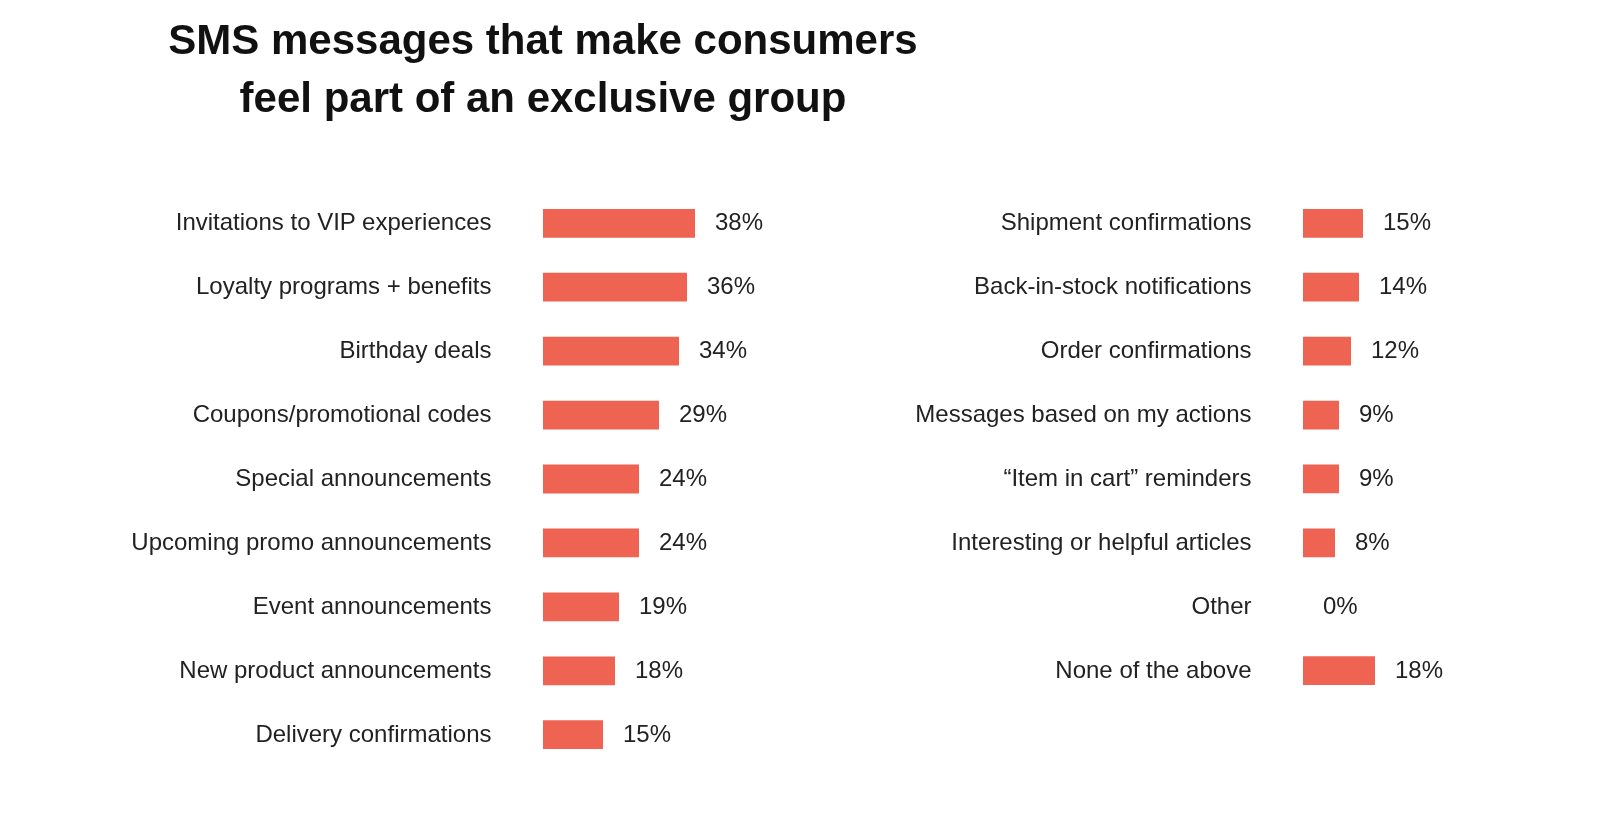 The image size is (1600, 813). What do you see at coordinates (333, 222) in the screenshot?
I see `y-tick-label: Invitations to VIP experiences` at bounding box center [333, 222].